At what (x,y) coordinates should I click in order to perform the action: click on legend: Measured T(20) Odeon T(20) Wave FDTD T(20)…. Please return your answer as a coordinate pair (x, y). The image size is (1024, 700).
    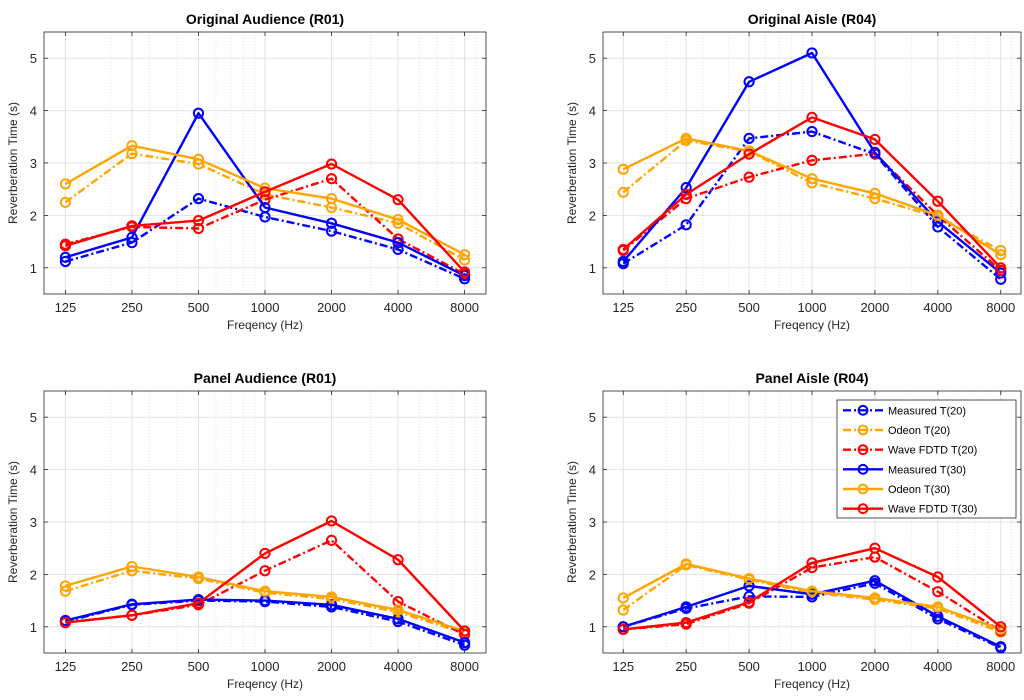
    Looking at the image, I should click on (926, 459).